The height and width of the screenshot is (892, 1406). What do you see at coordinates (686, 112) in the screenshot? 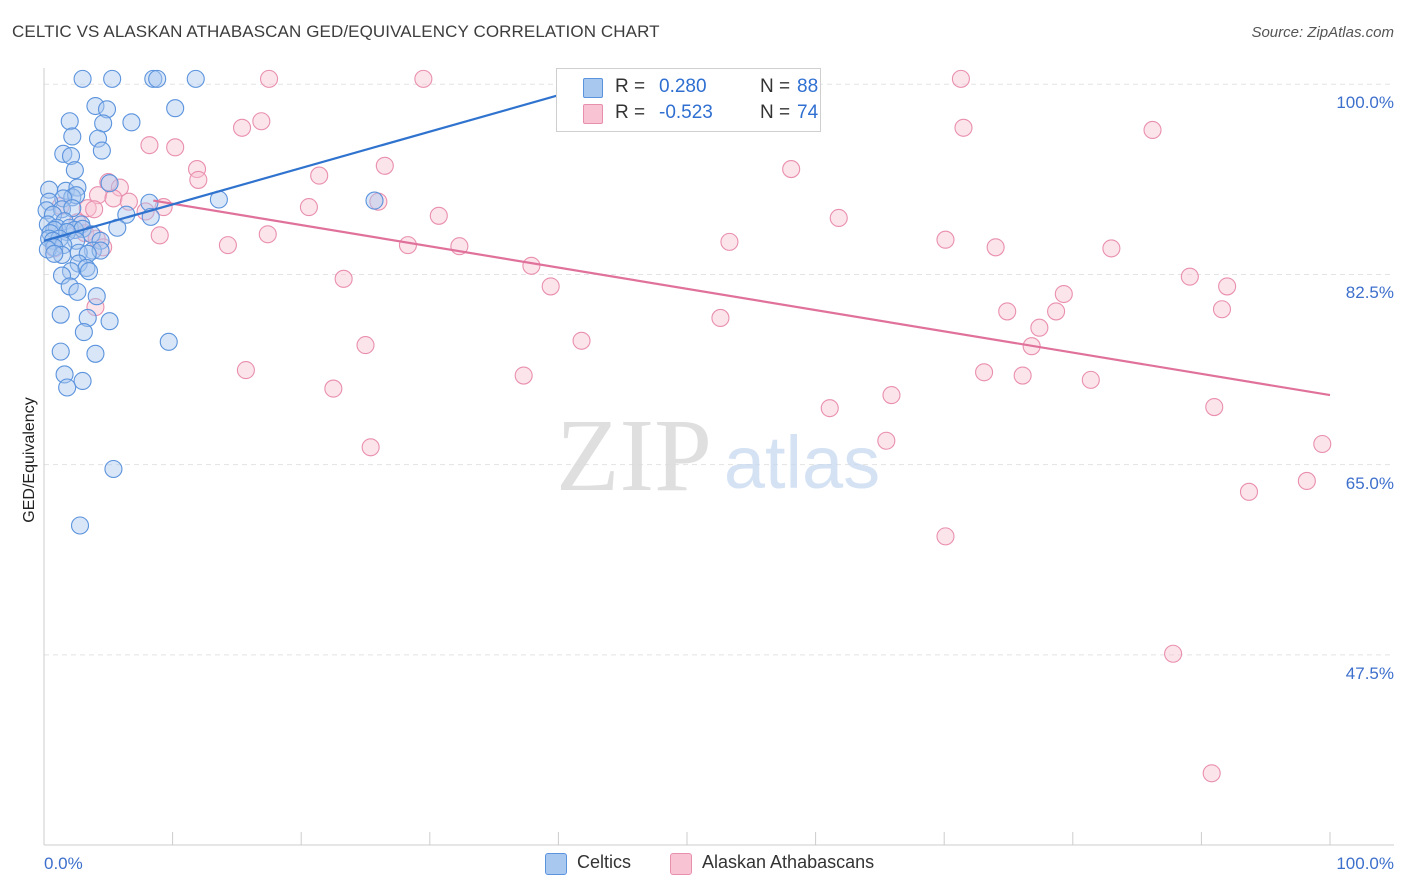
I see `alaskan-r-value: -0.523` at bounding box center [686, 112].